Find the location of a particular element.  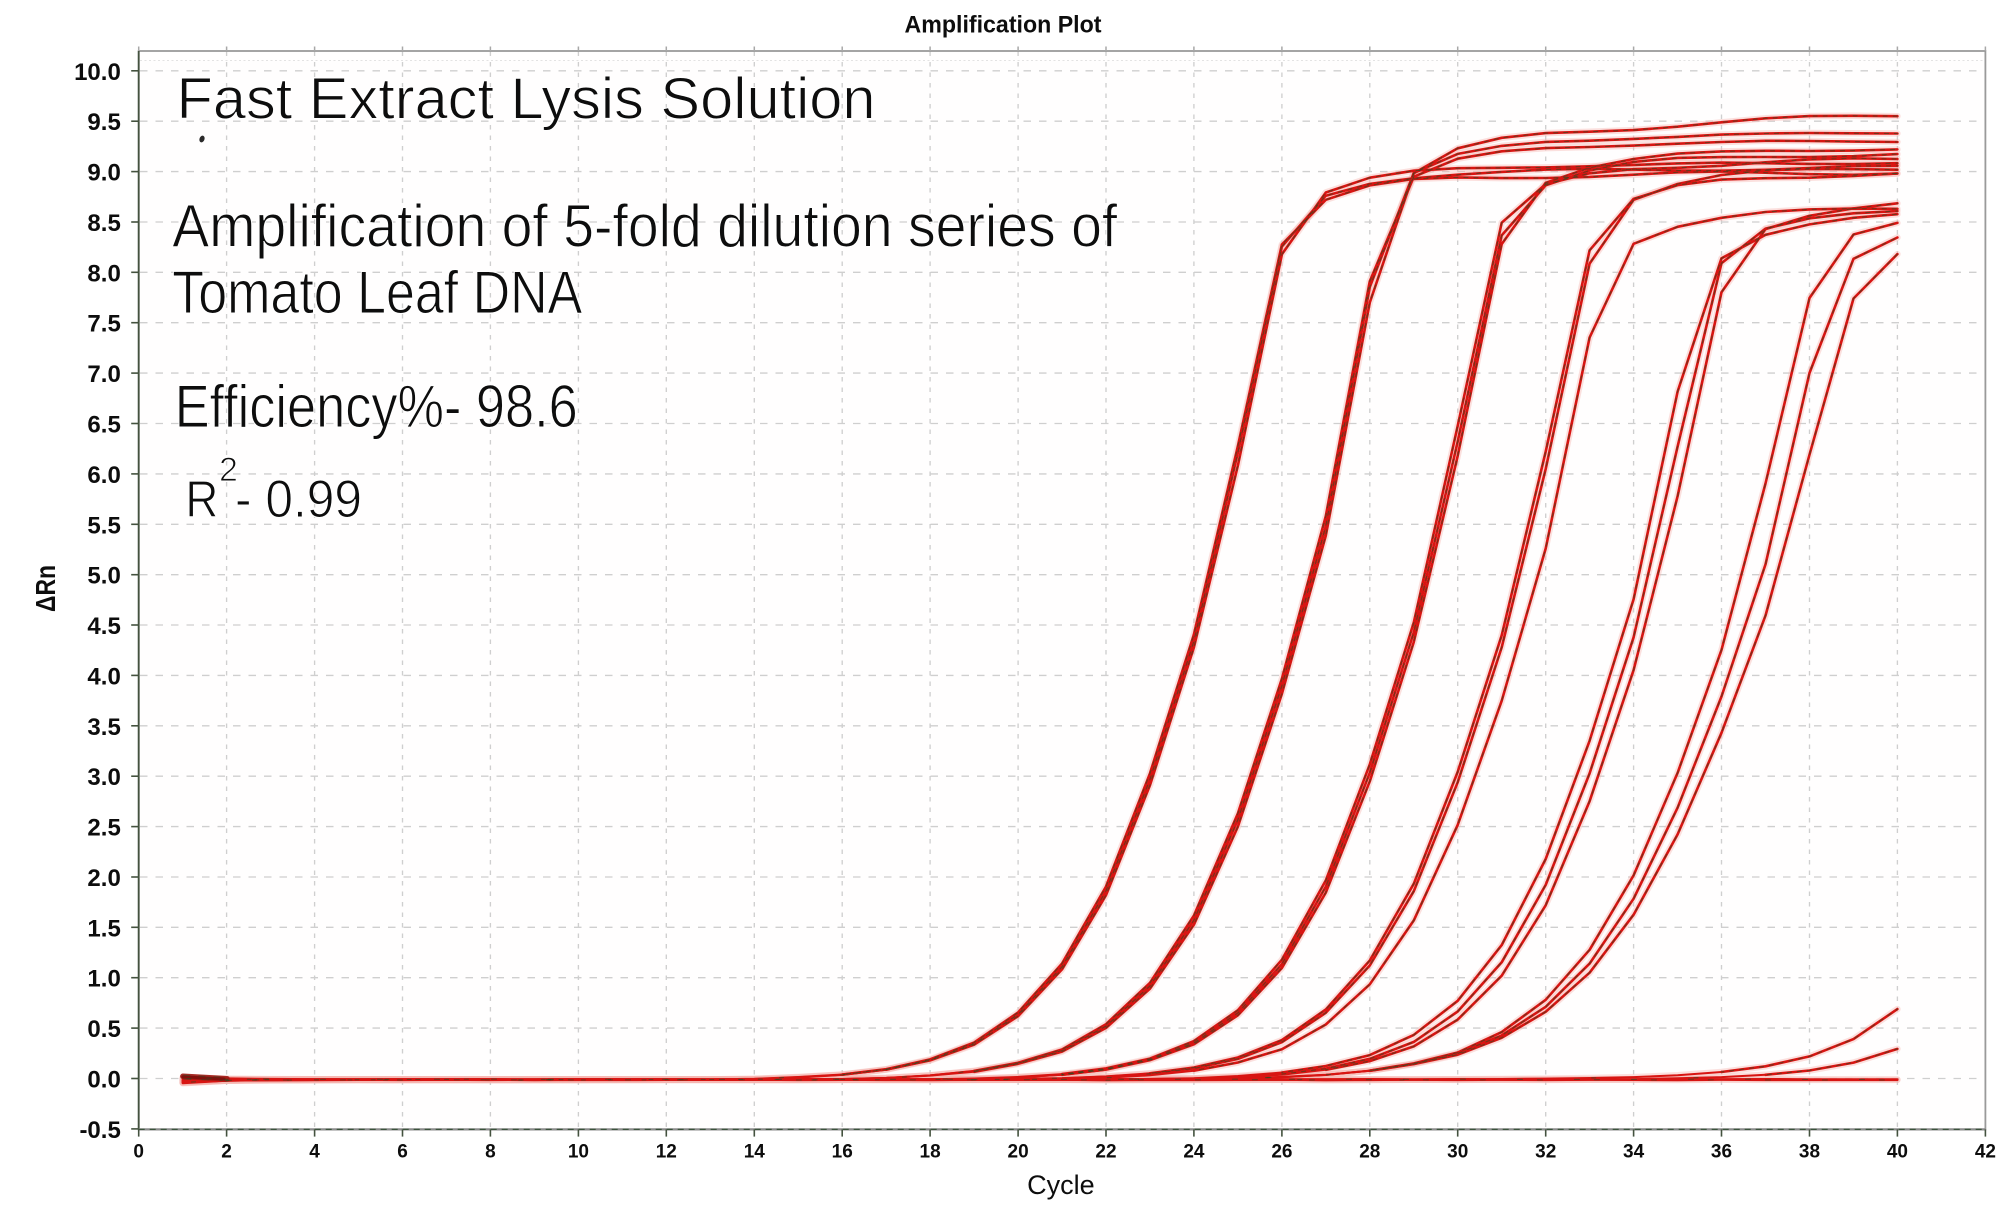

svg-text: 20 is located at coordinates (1018, 1152).